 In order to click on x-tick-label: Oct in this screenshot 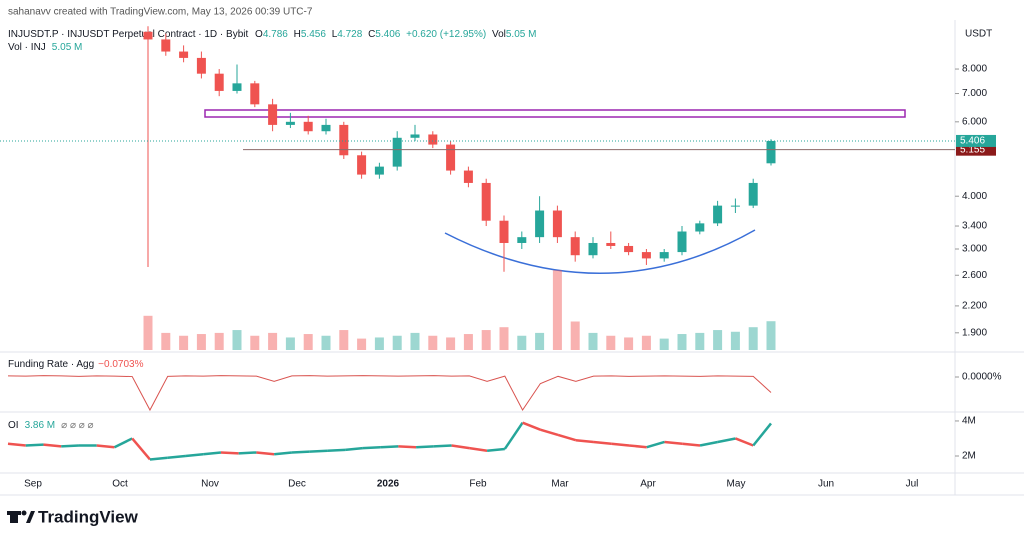, I will do `click(120, 484)`.